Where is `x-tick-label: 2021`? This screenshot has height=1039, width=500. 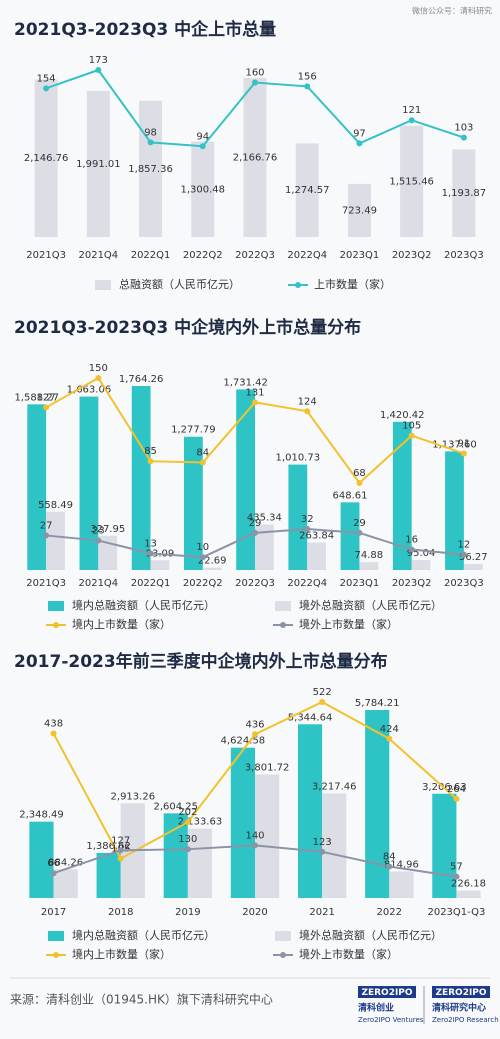
x-tick-label: 2021 is located at coordinates (321, 912).